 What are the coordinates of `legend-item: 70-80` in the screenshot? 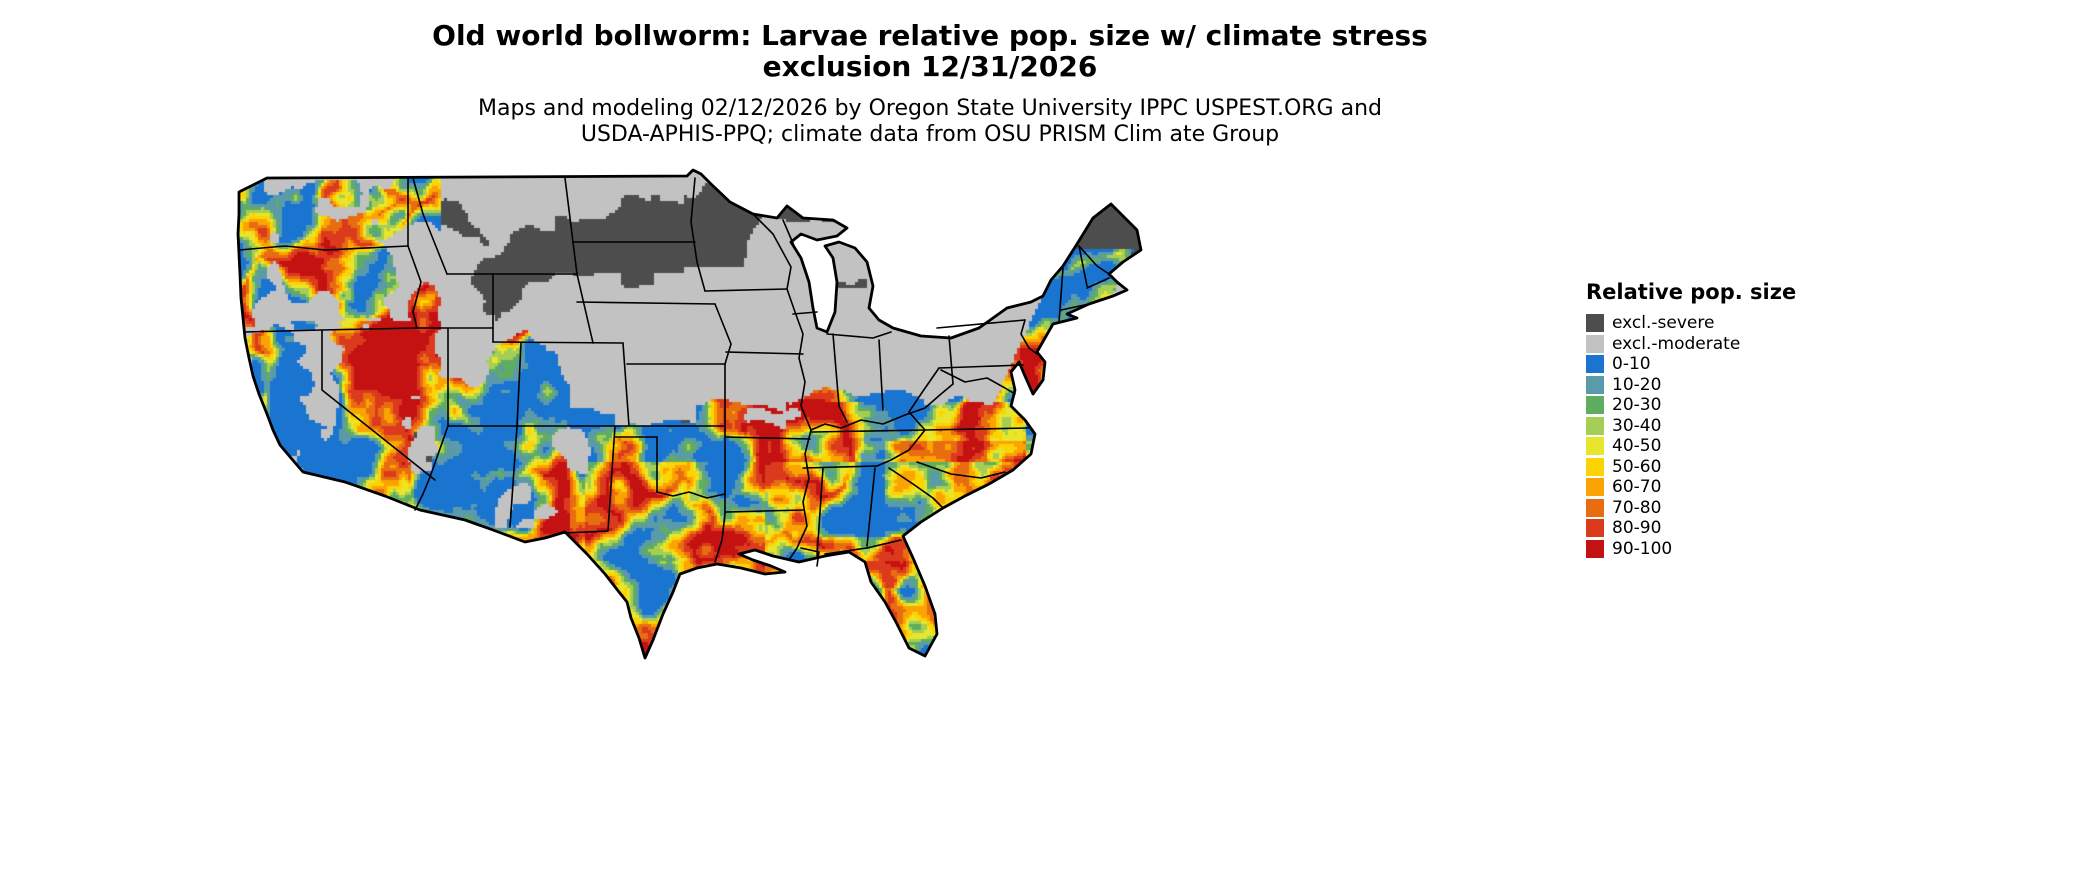 It's located at (1716, 508).